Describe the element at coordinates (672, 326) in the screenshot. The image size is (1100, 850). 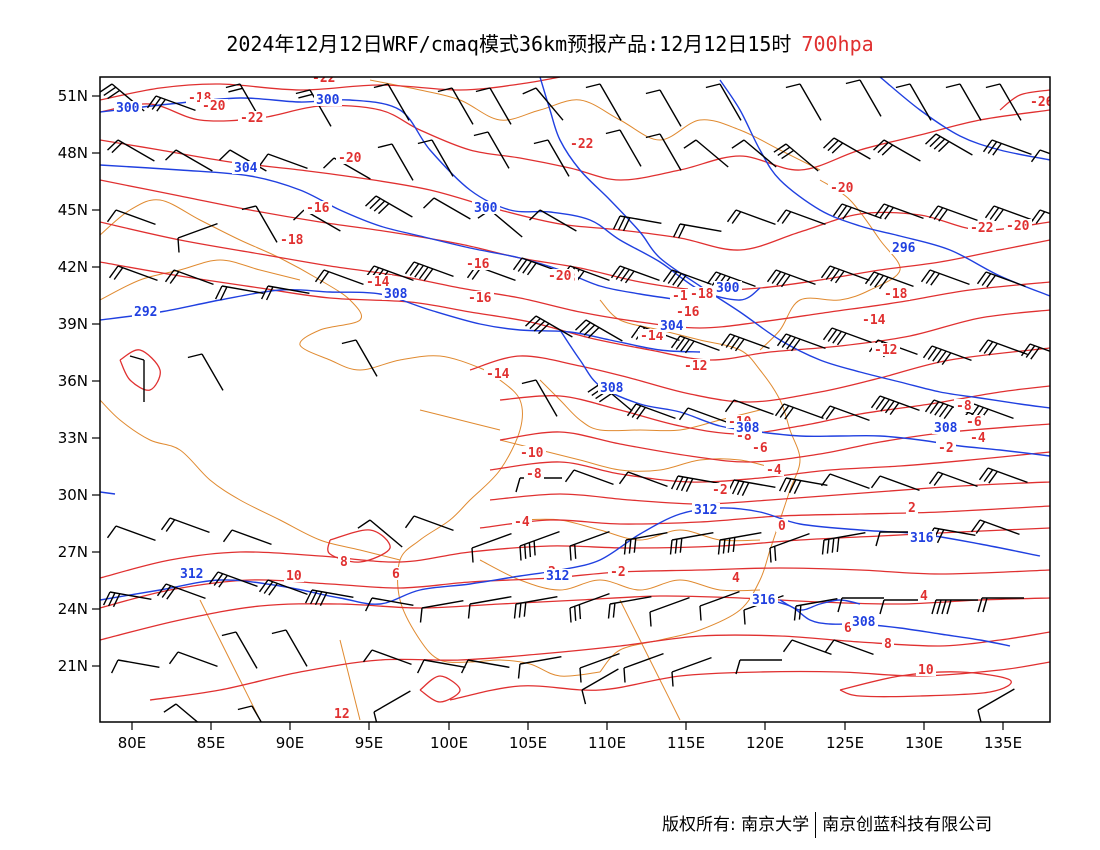
I see `height-label: 304` at that location.